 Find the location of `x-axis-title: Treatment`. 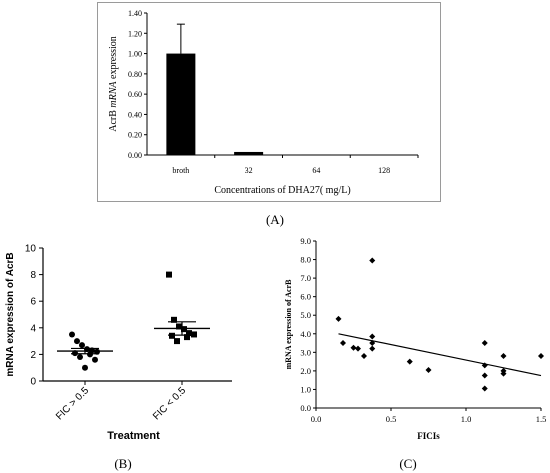

x-axis-title: Treatment is located at coordinates (133, 436).